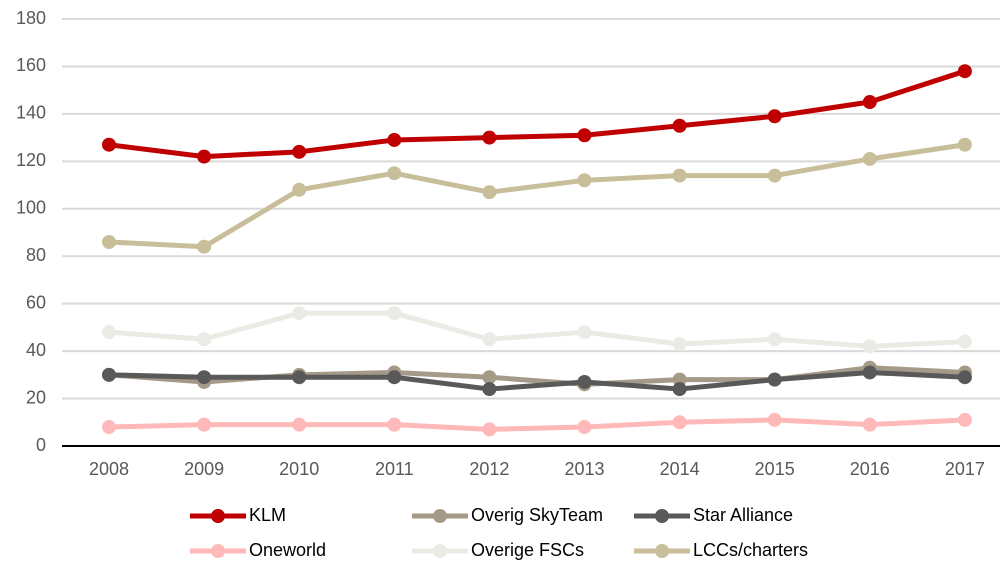 The image size is (1001, 565). I want to click on y-tick-label: 0, so click(41, 445).